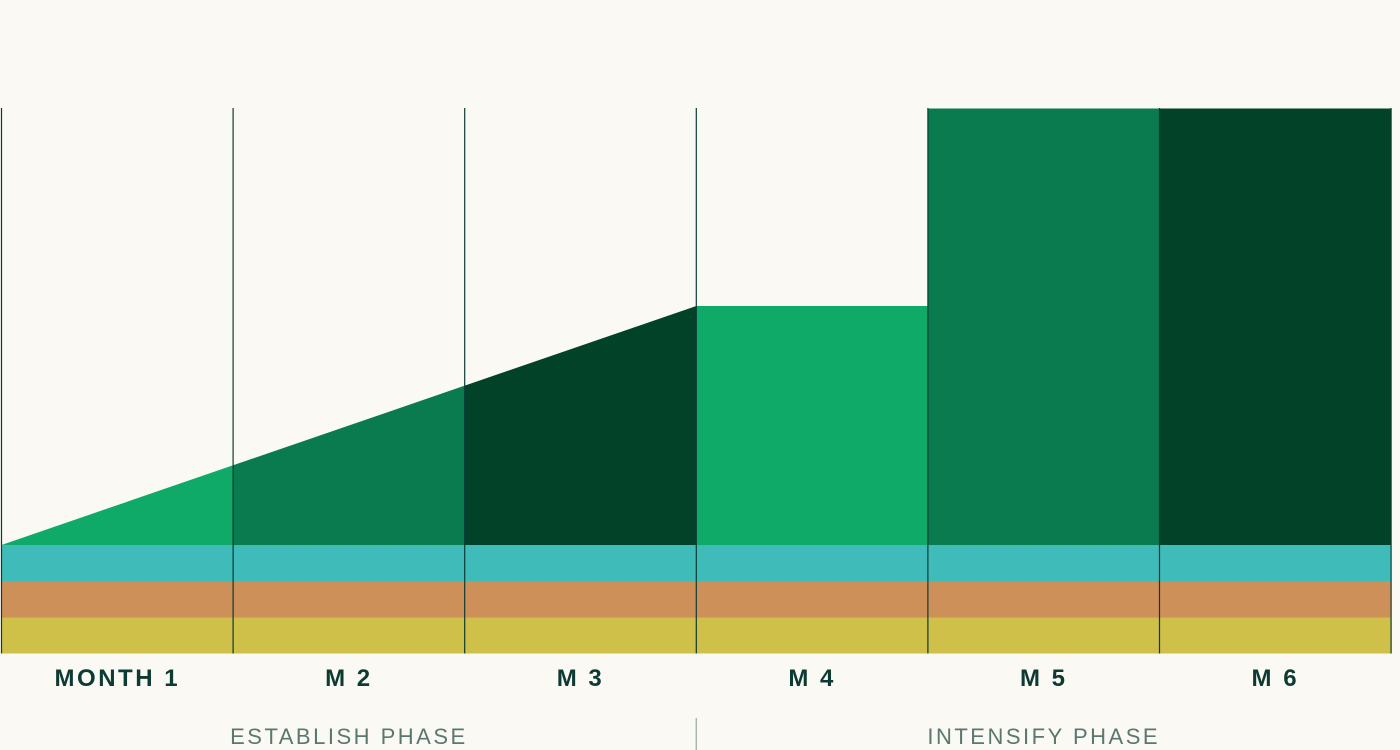 This screenshot has height=750, width=1400. I want to click on month-label-2: M 2, so click(349, 678).